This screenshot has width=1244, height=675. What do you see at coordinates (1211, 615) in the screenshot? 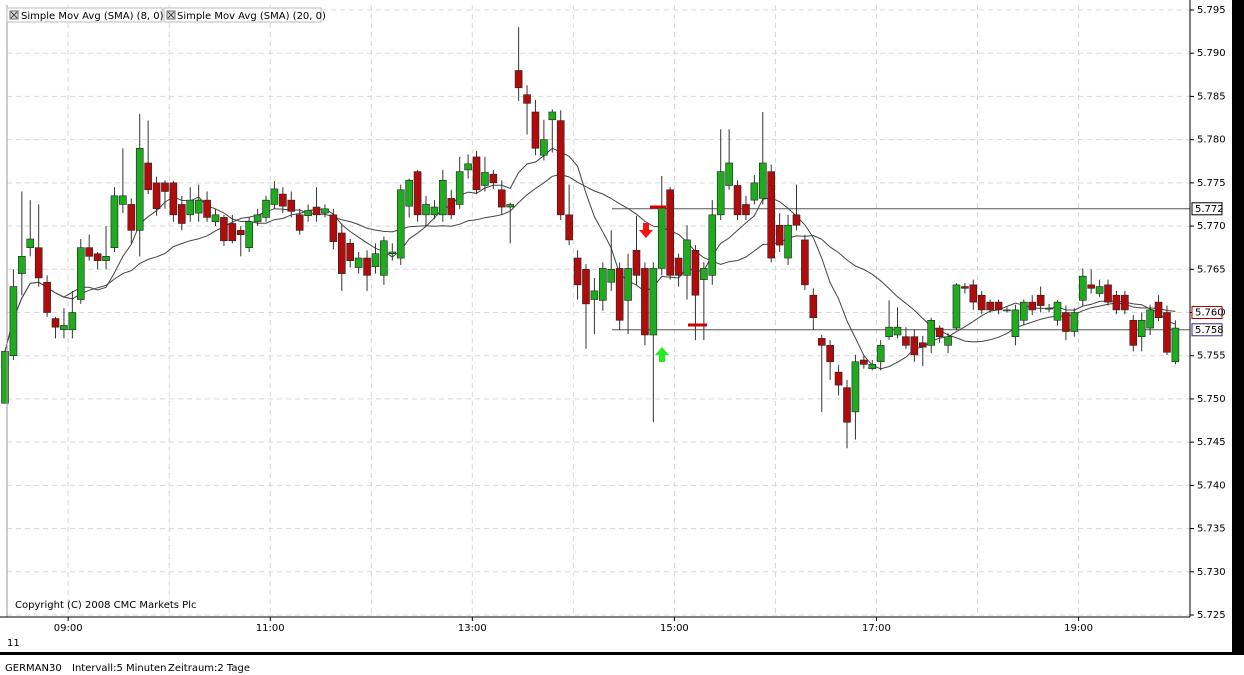
I see `y-tick-label: 5.725` at bounding box center [1211, 615].